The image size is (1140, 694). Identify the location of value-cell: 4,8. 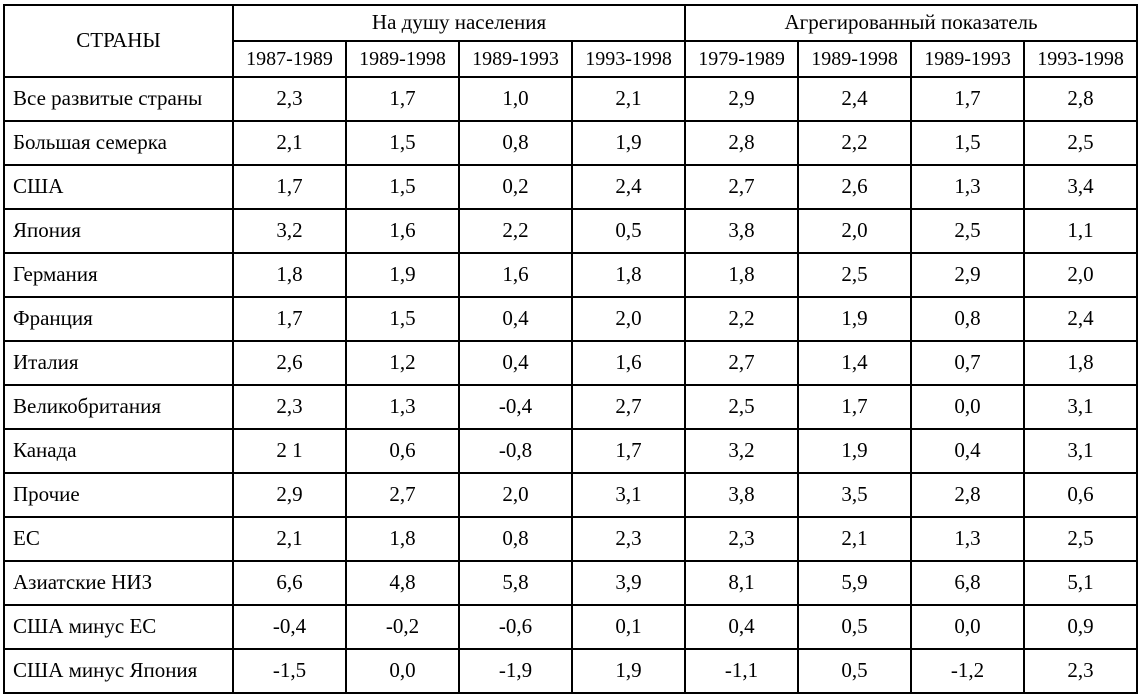
(402, 583).